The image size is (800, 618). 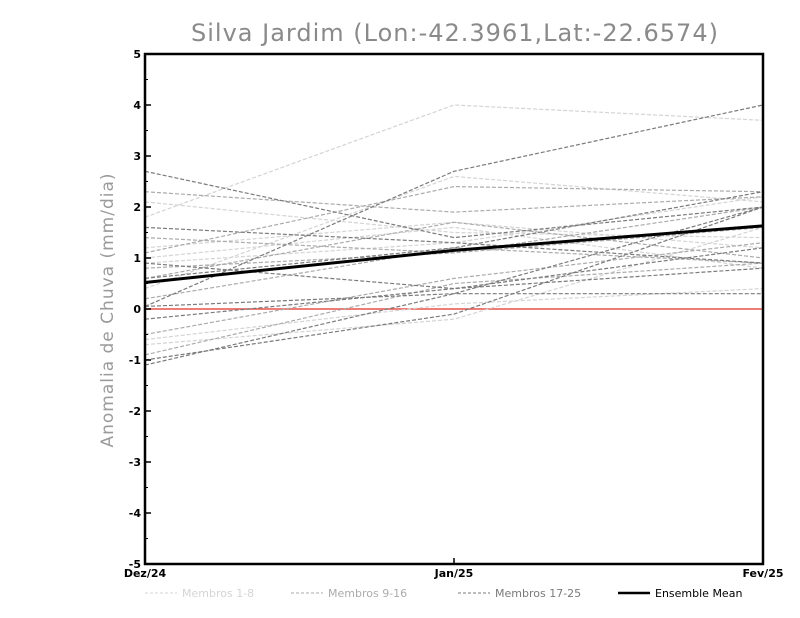 I want to click on legend-label-1: Membros 1-8, so click(x=218, y=593).